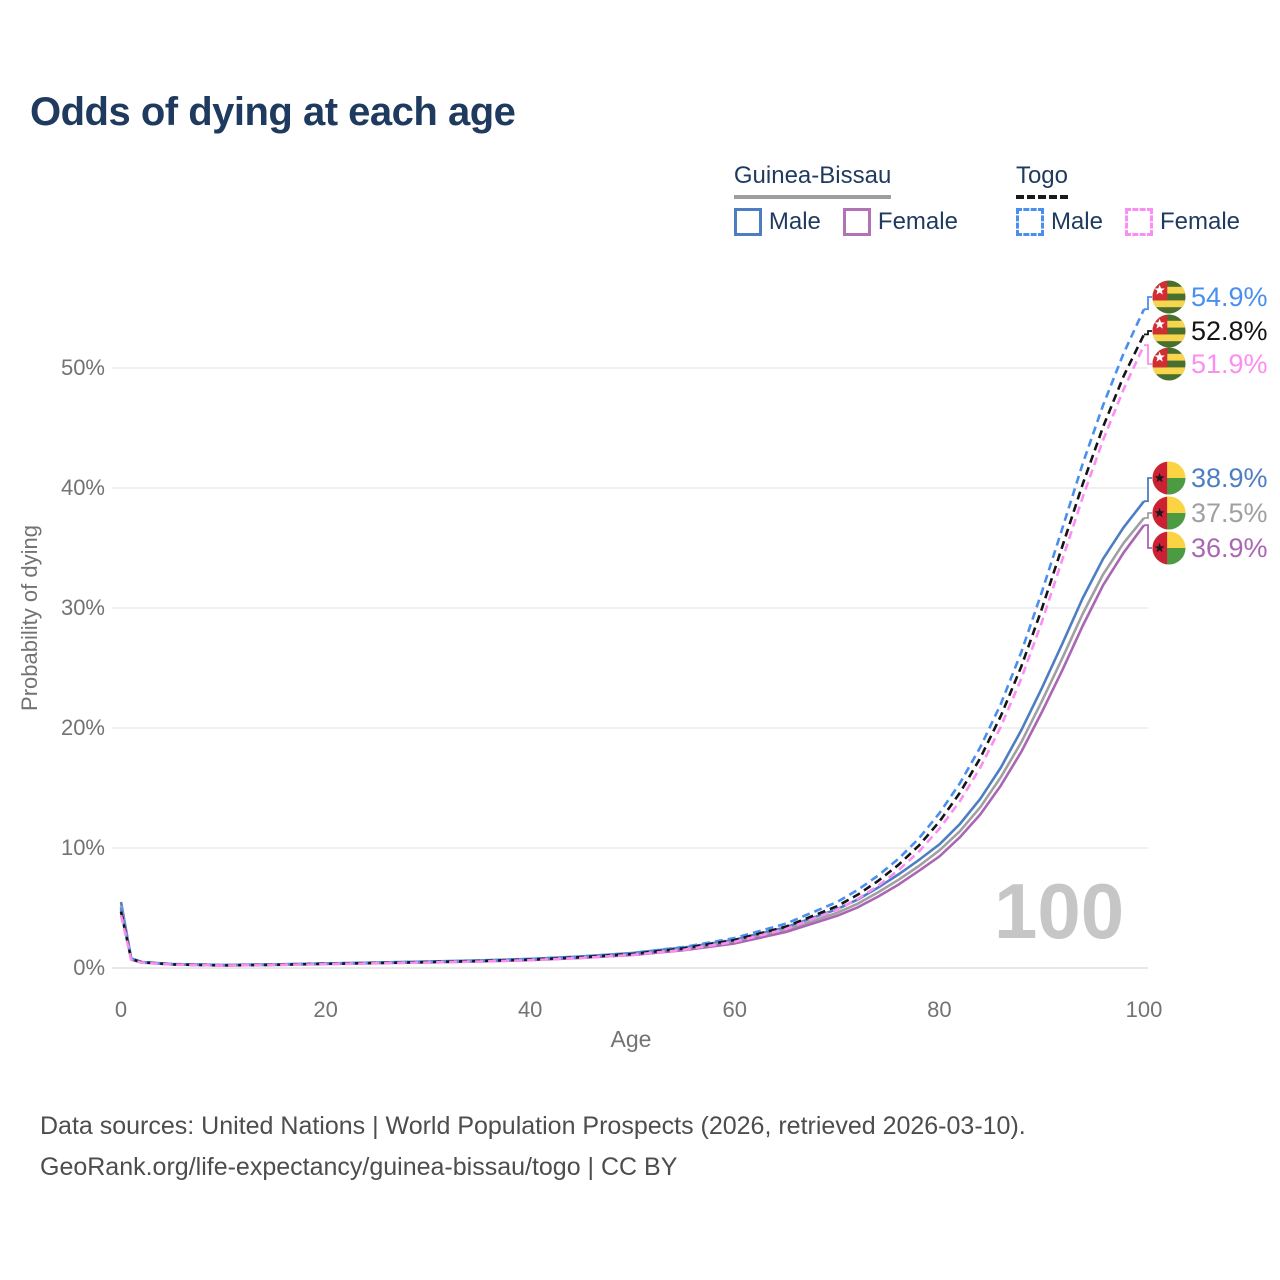 Image resolution: width=1280 pixels, height=1280 pixels. Describe the element at coordinates (1229, 296) in the screenshot. I see `end-label-value: 54.9%` at that location.